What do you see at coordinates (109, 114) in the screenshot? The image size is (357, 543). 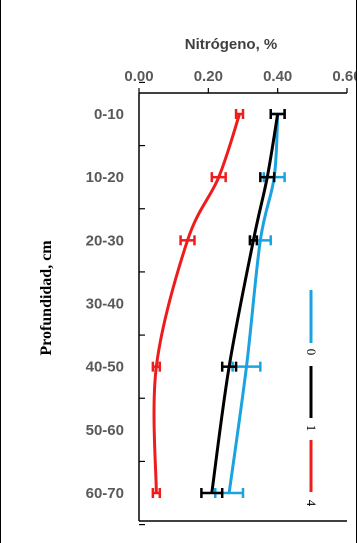 I see `y-tick-label: 0-10` at bounding box center [109, 114].